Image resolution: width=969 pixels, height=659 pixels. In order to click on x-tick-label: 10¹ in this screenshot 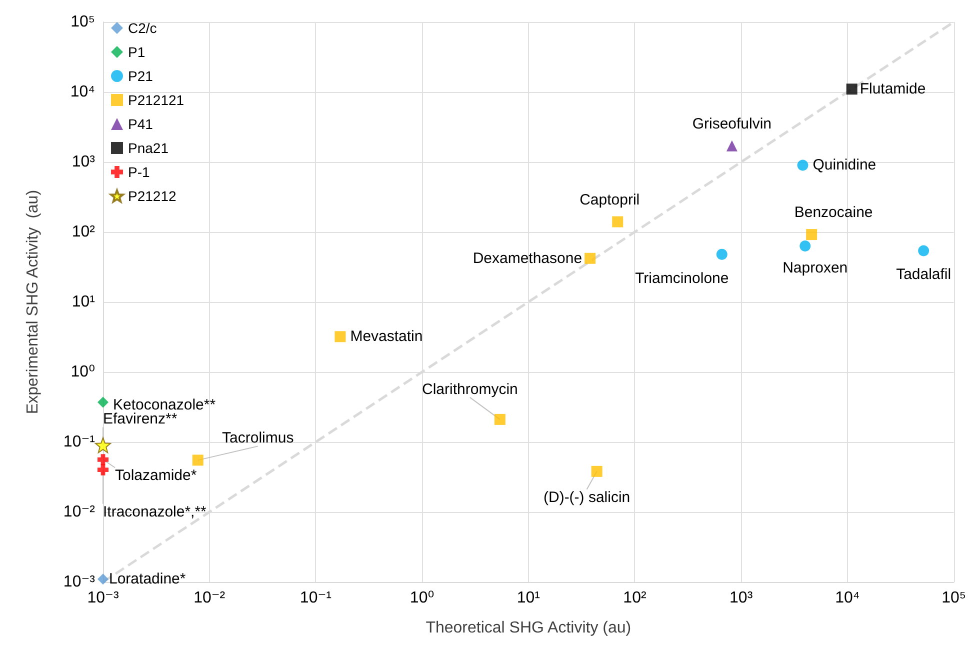, I will do `click(528, 598)`.